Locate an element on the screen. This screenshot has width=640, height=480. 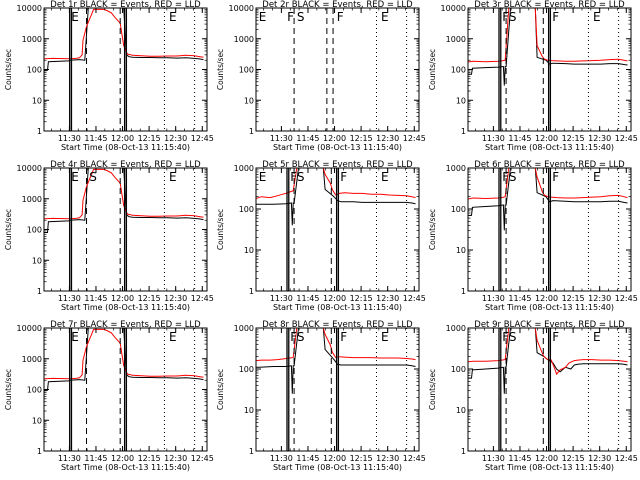
panel-title: Det 9r BLACK = Events, RED = LLD is located at coordinates (549, 325).